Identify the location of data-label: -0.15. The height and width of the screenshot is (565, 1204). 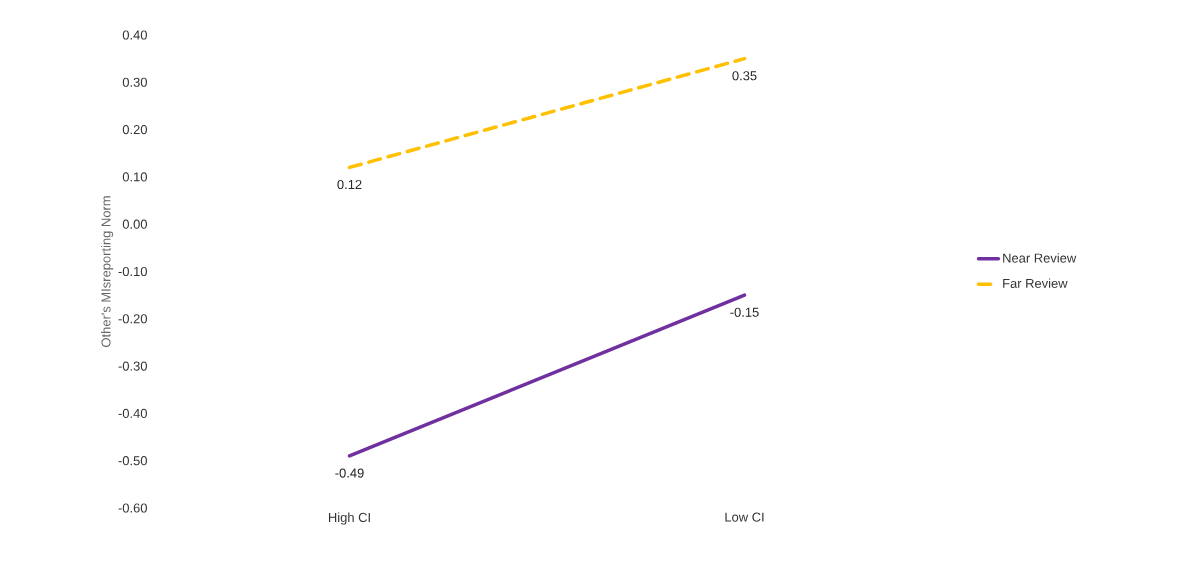
(744, 312).